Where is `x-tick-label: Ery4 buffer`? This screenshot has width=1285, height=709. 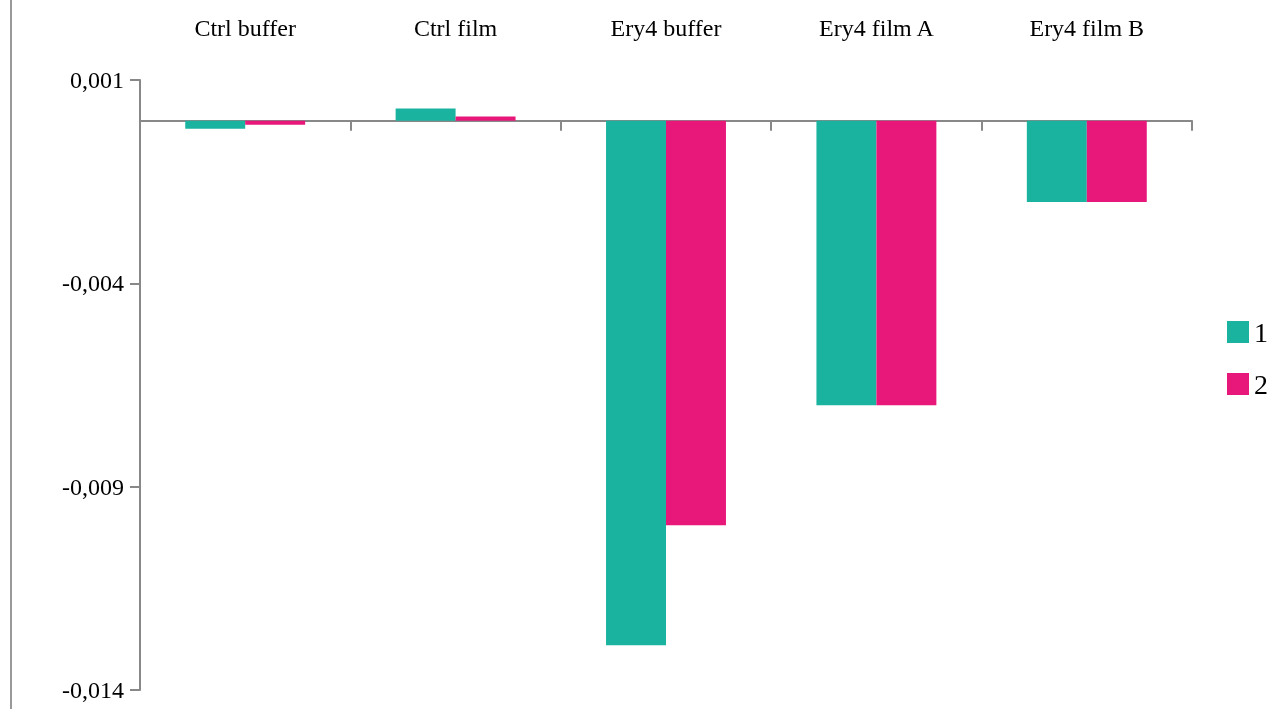
x-tick-label: Ery4 buffer is located at coordinates (666, 28).